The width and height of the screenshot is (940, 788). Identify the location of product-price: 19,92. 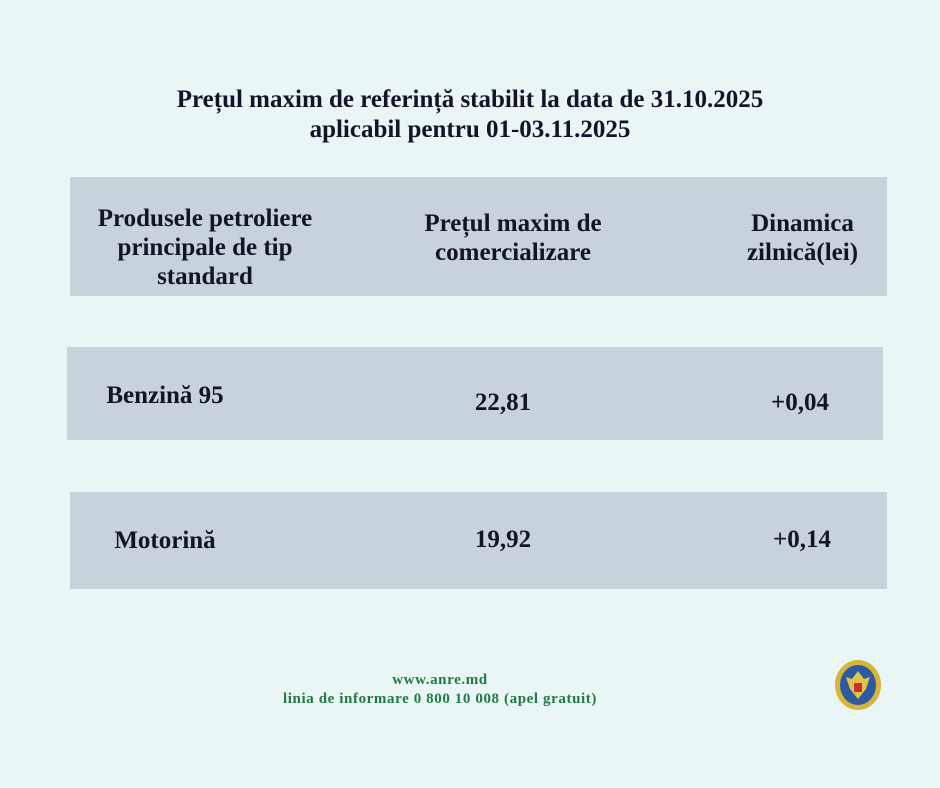
(503, 539).